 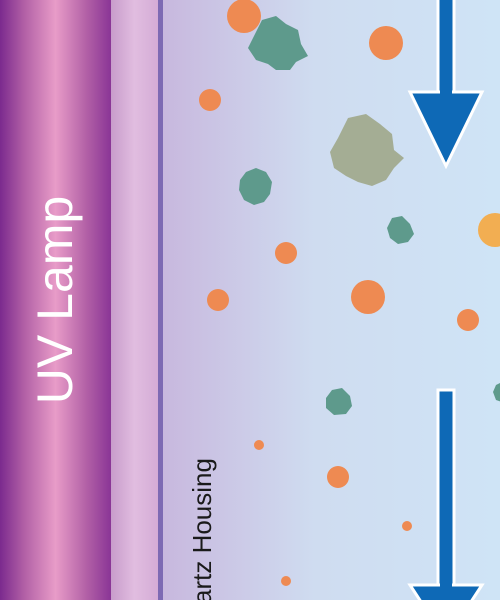 I want to click on olive-particle, so click(x=367, y=150).